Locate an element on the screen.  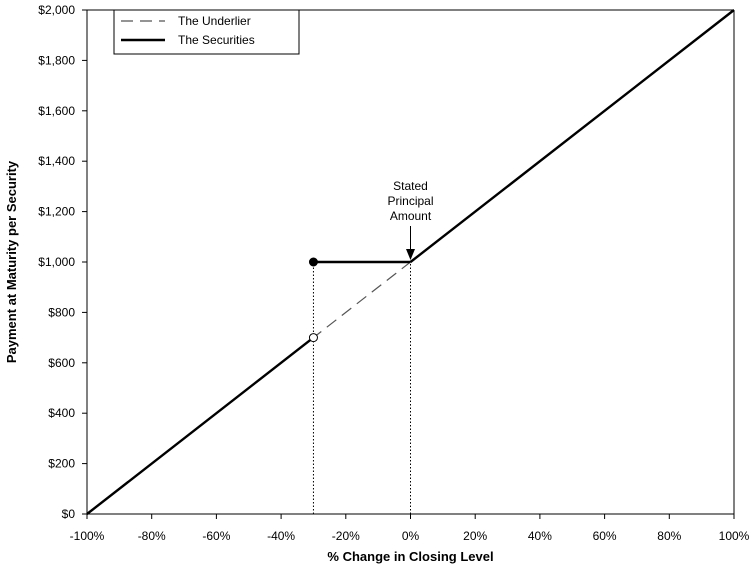
x-tick-label: -80% is located at coordinates (152, 536).